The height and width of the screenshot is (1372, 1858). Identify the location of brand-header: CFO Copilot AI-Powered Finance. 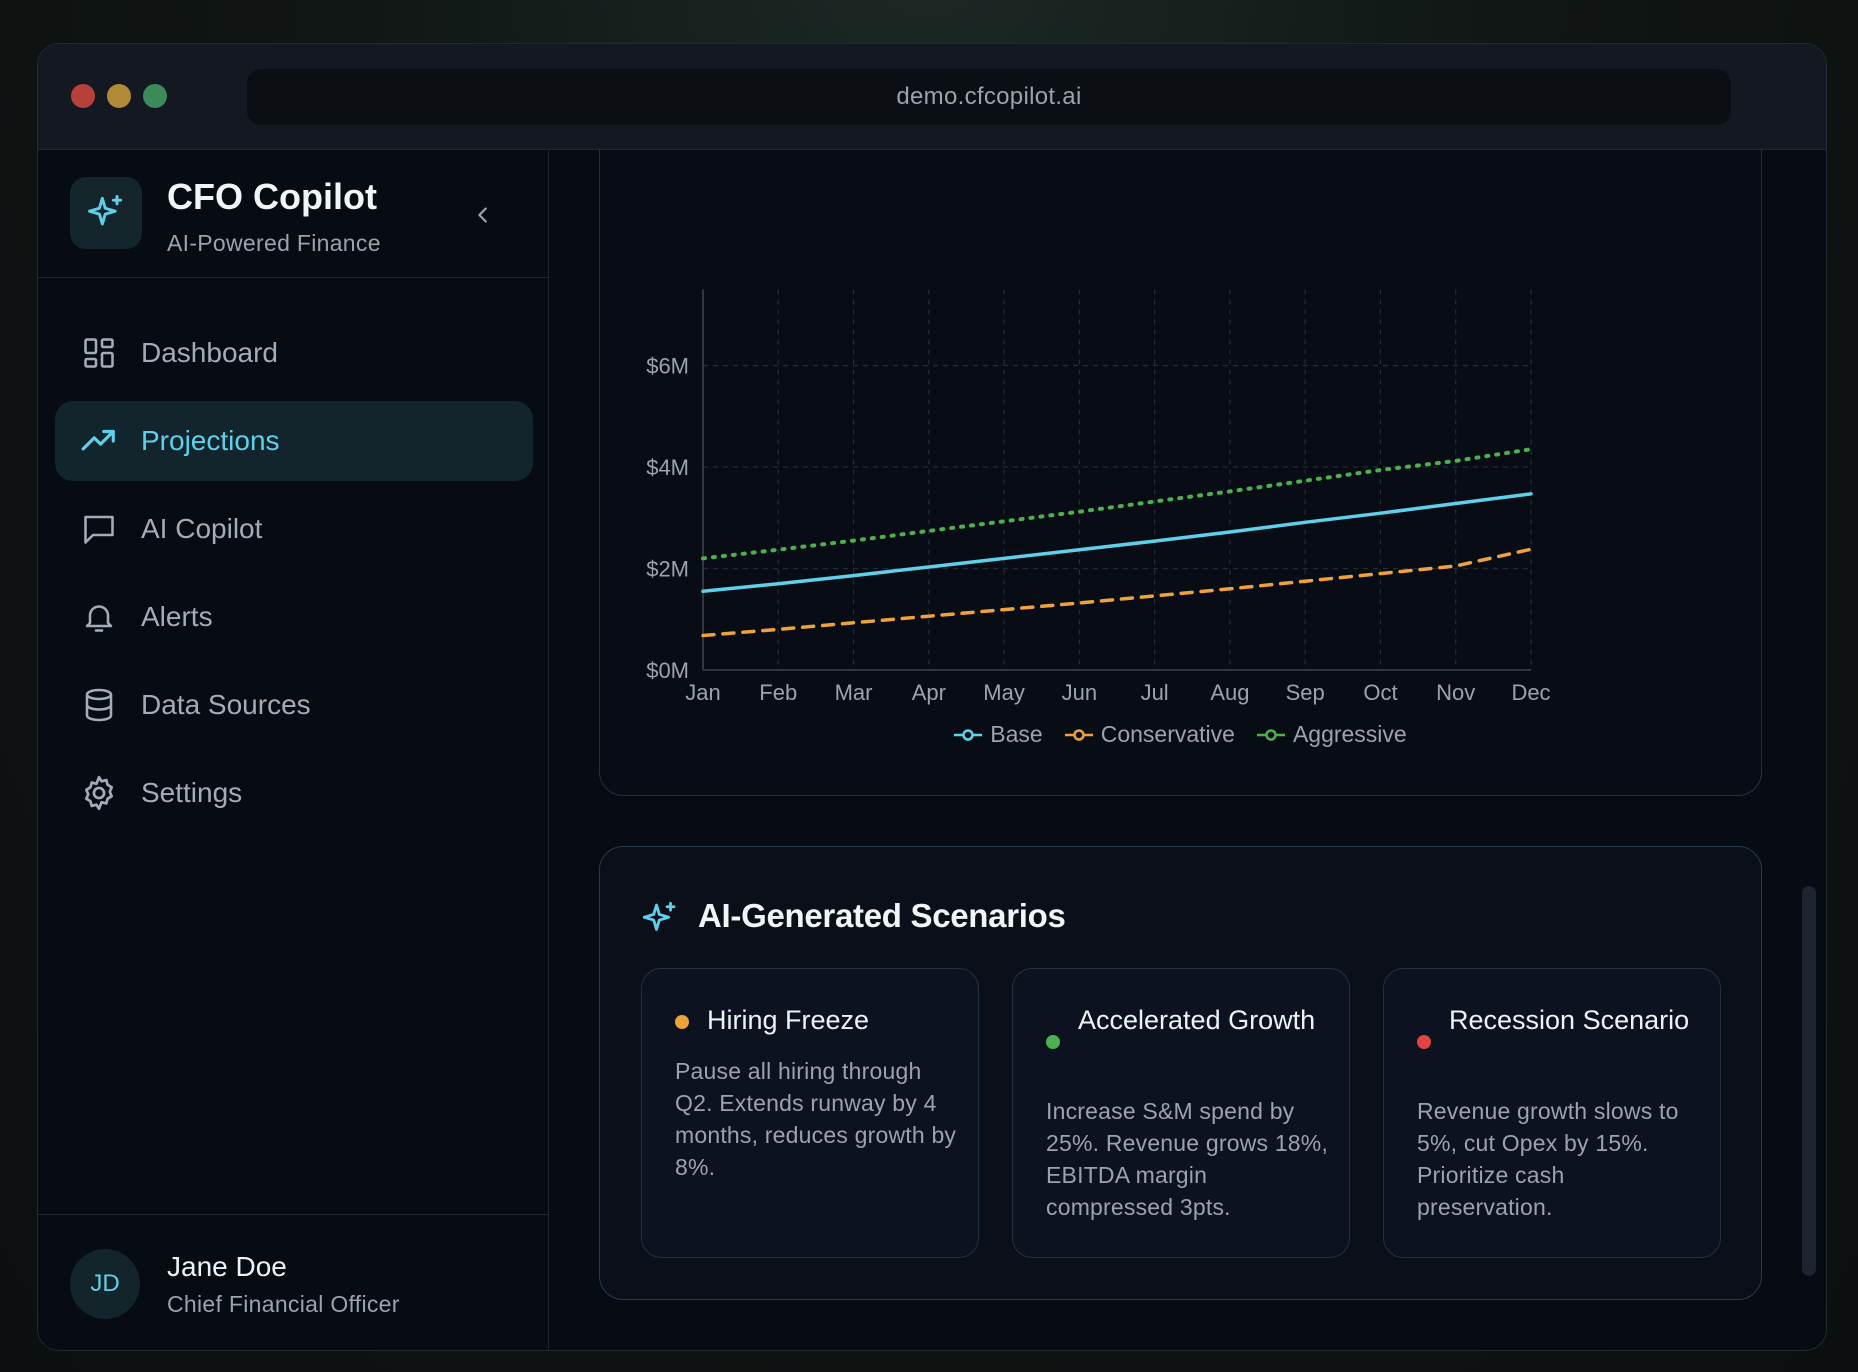
(293, 214).